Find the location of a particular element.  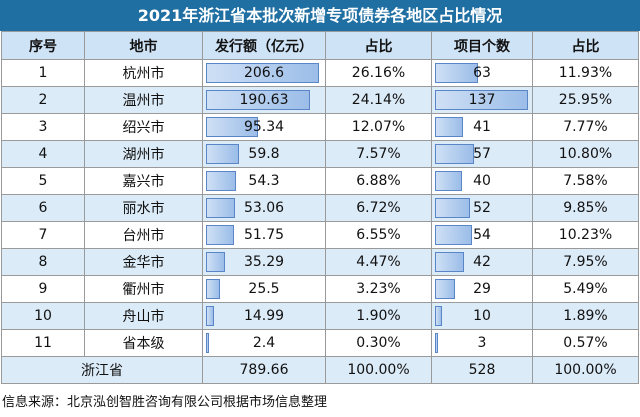

cell-project-share: 1.89% is located at coordinates (585, 316).